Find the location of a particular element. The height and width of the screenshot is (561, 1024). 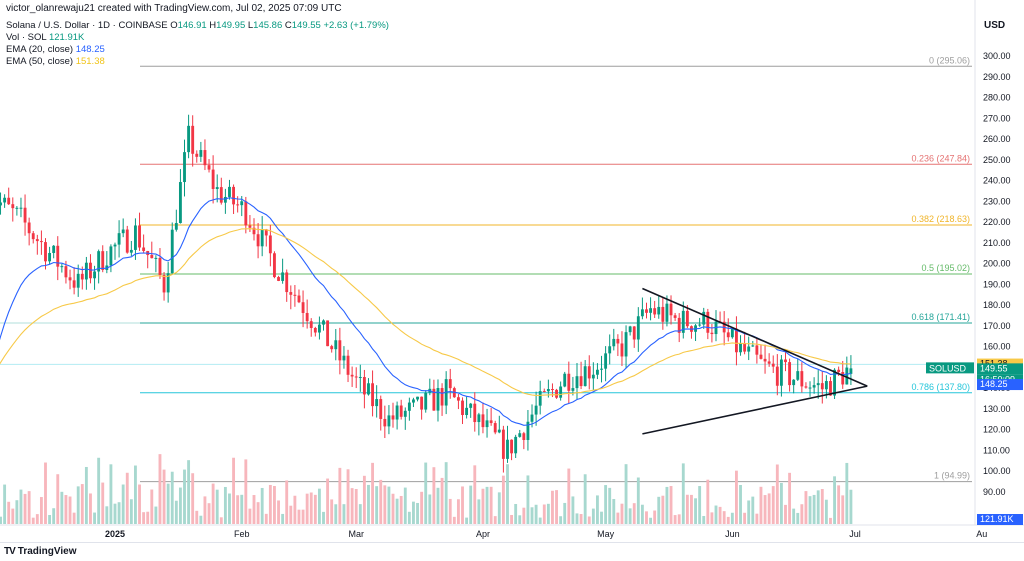

tradingview-logo: TV TradingView is located at coordinates (40, 551).